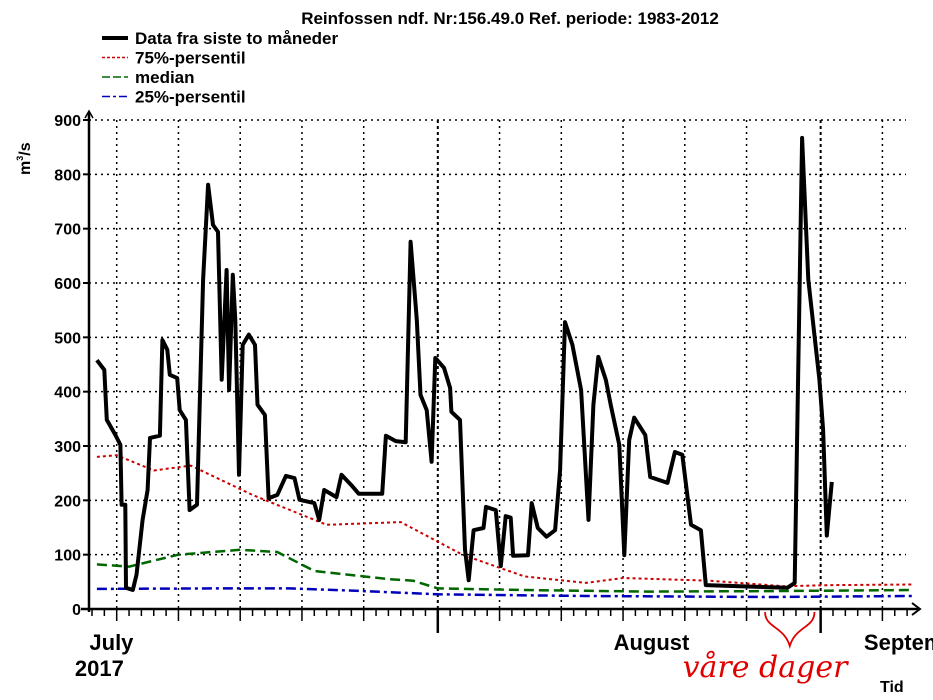  Describe the element at coordinates (67, 501) in the screenshot. I see `y-tick-label: 200` at that location.